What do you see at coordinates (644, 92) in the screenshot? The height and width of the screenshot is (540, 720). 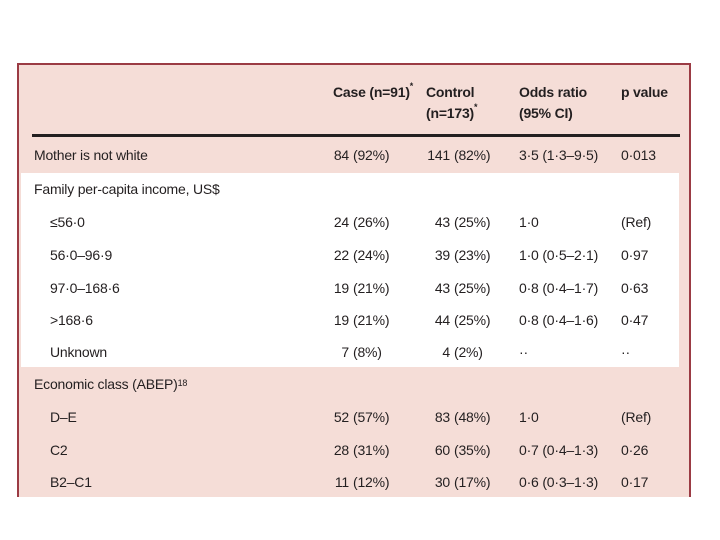 I see `header-p-value: p value` at bounding box center [644, 92].